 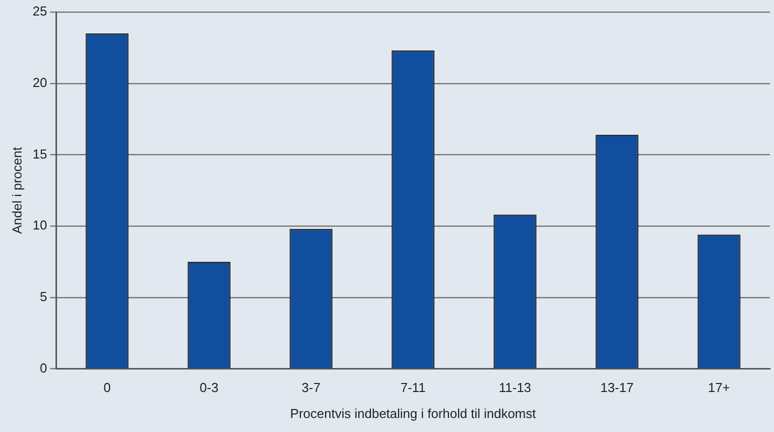 What do you see at coordinates (209, 388) in the screenshot?
I see `x-tick-label: 0-3` at bounding box center [209, 388].